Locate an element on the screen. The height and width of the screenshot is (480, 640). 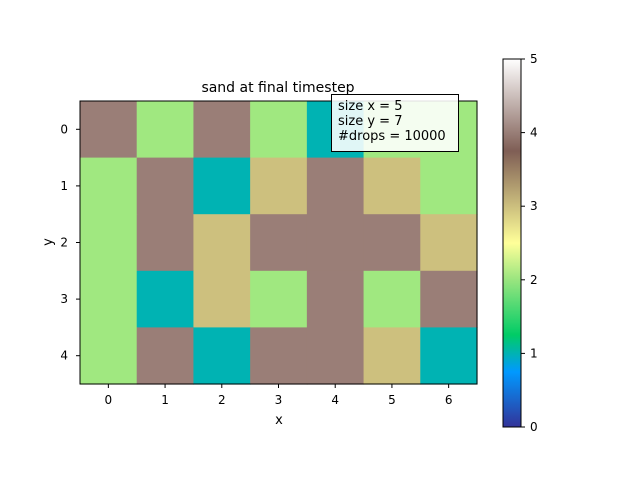
colorbar-ticks: 0 1 2 3 4 5 is located at coordinates (529, 243).